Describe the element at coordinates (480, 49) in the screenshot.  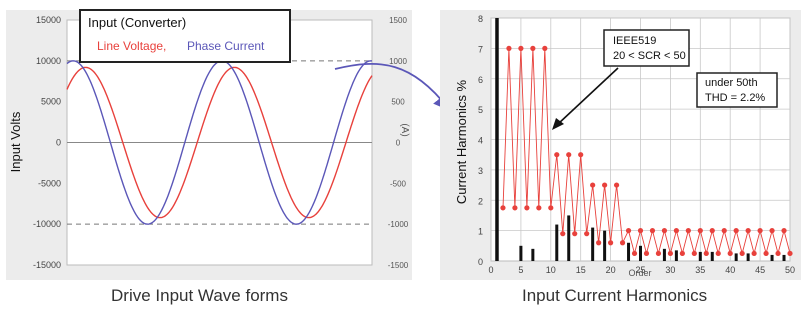
I see `y-tick-label: 7` at that location.